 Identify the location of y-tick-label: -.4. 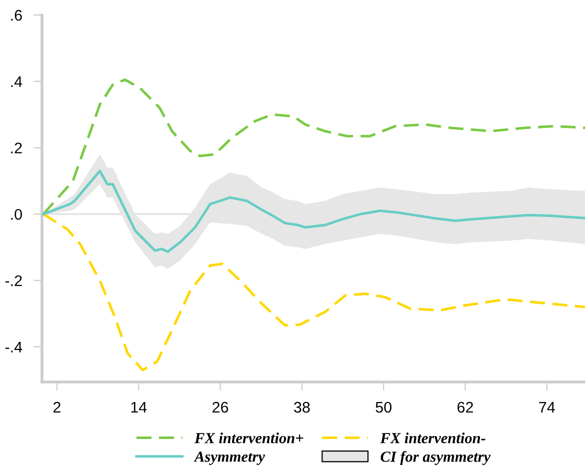
(13, 347).